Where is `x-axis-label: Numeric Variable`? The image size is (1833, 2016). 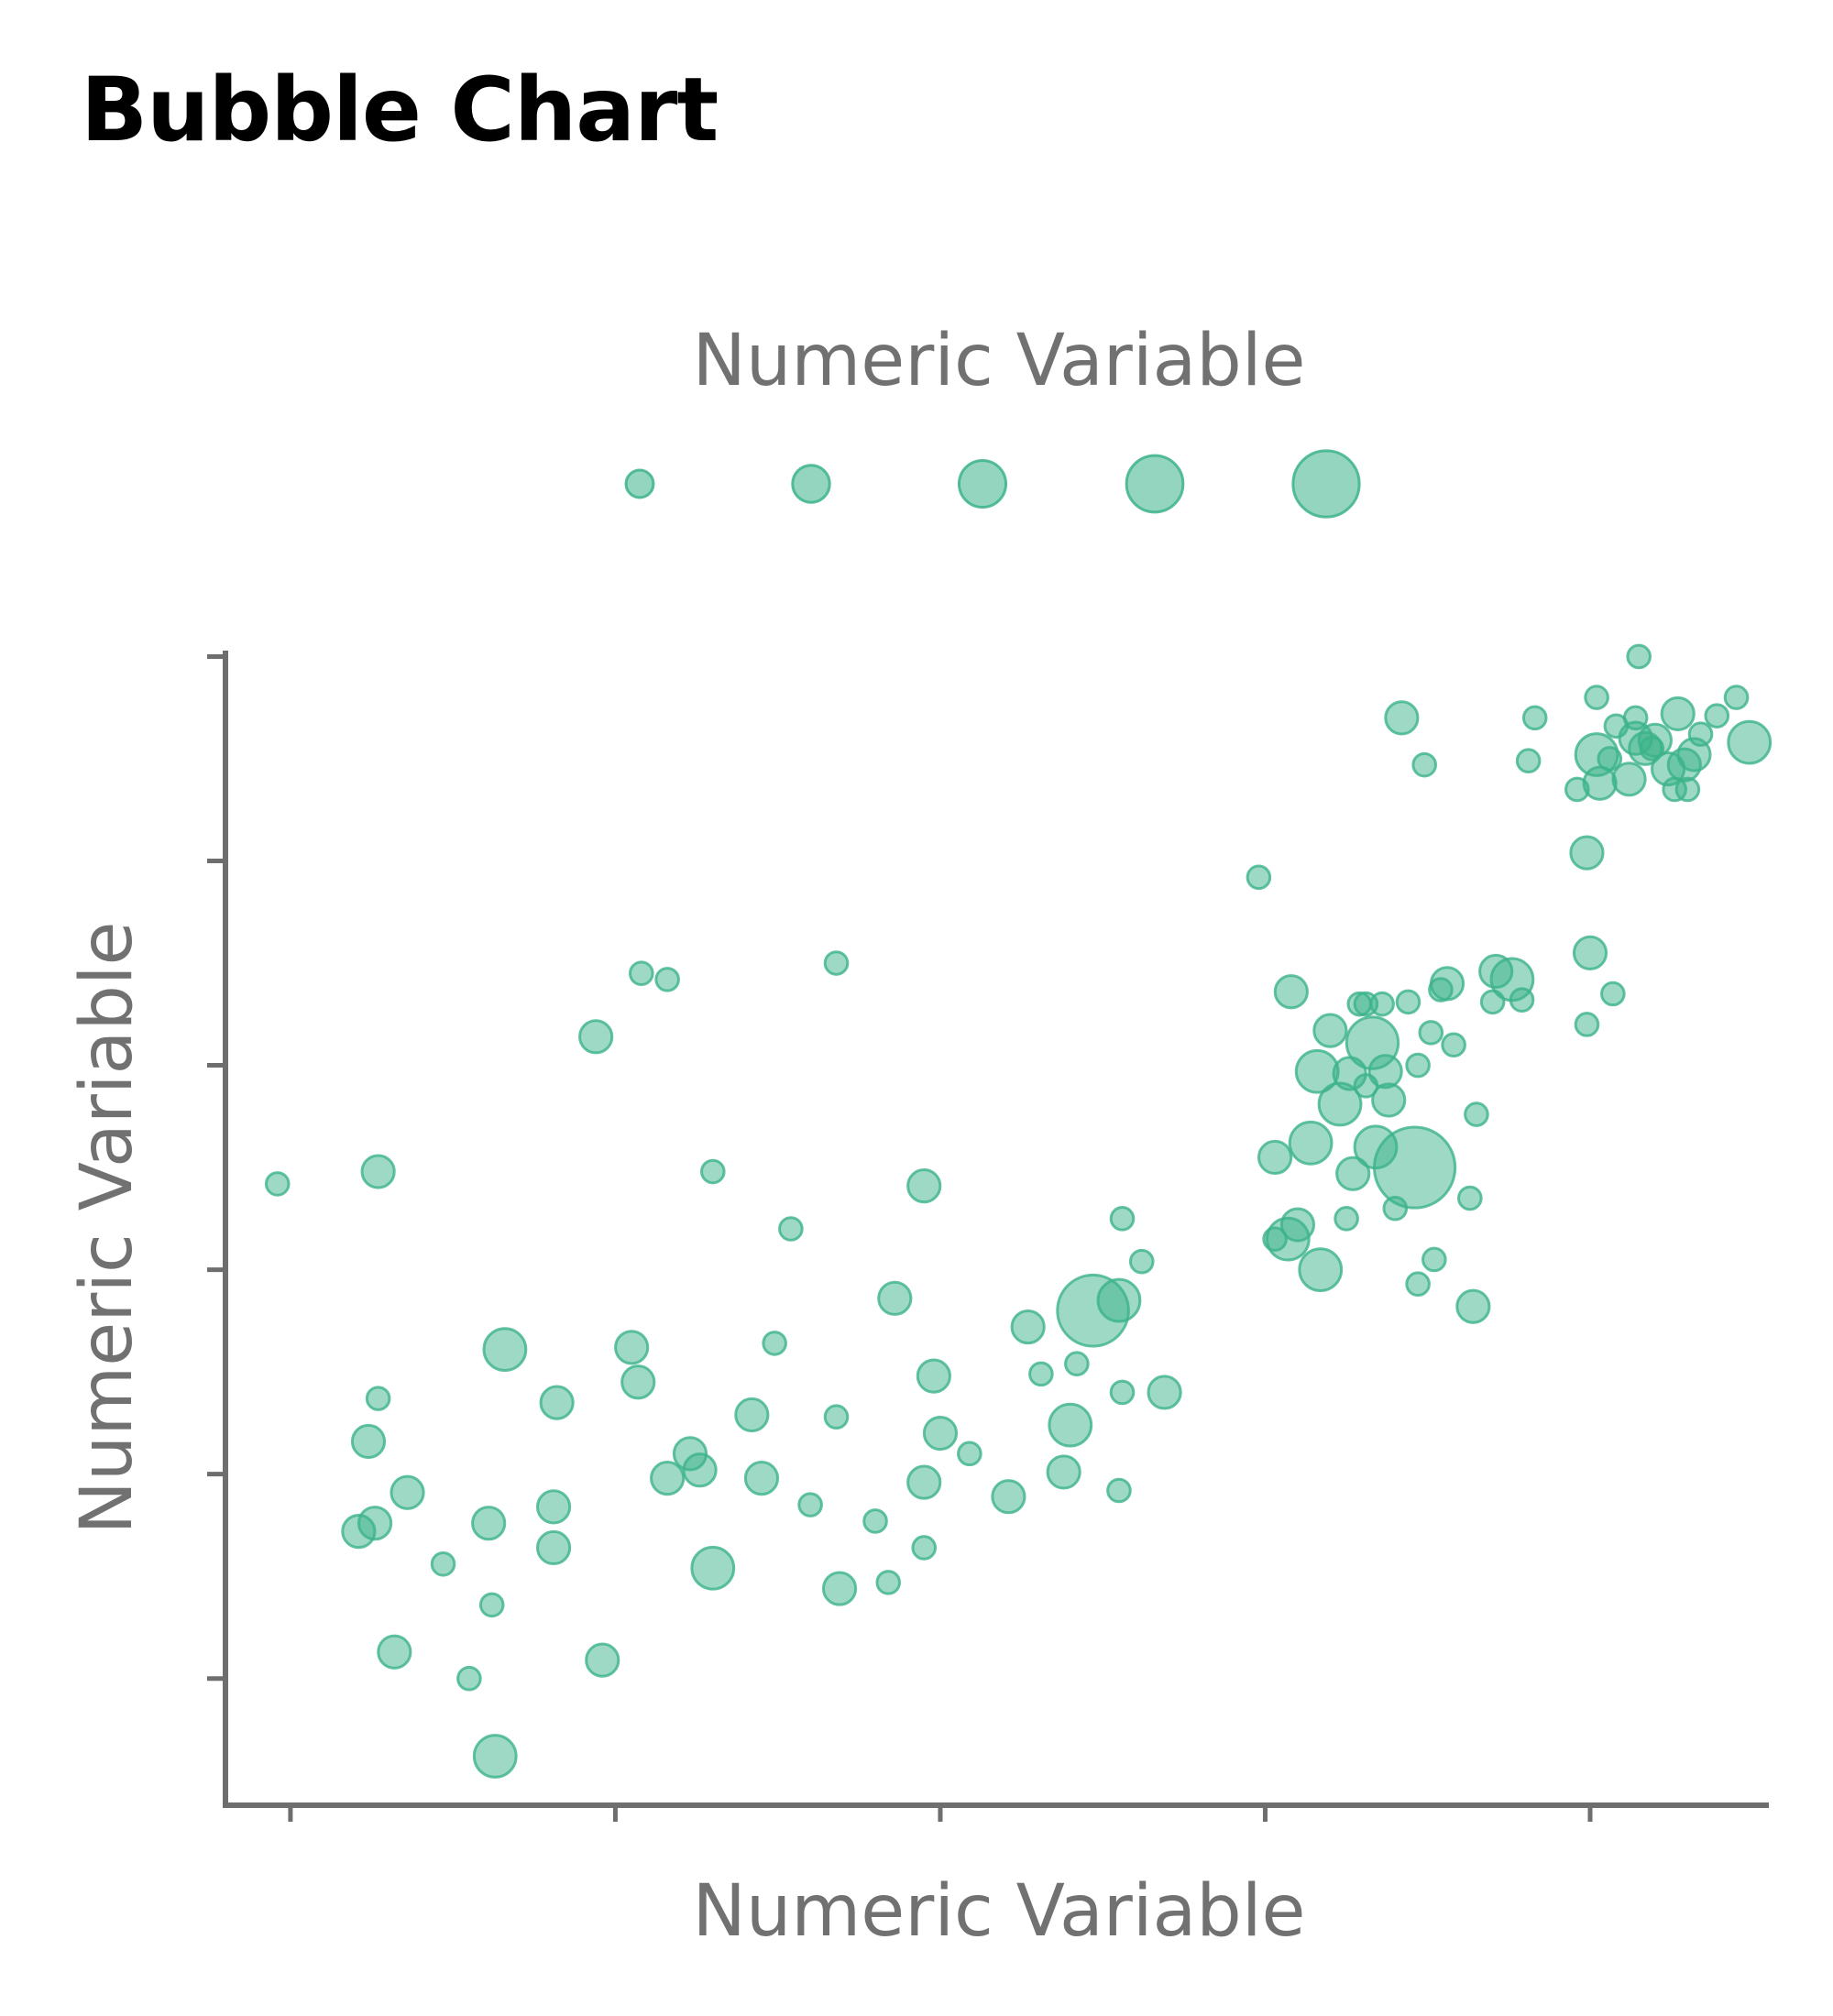
x-axis-label: Numeric Variable is located at coordinates (999, 1911).